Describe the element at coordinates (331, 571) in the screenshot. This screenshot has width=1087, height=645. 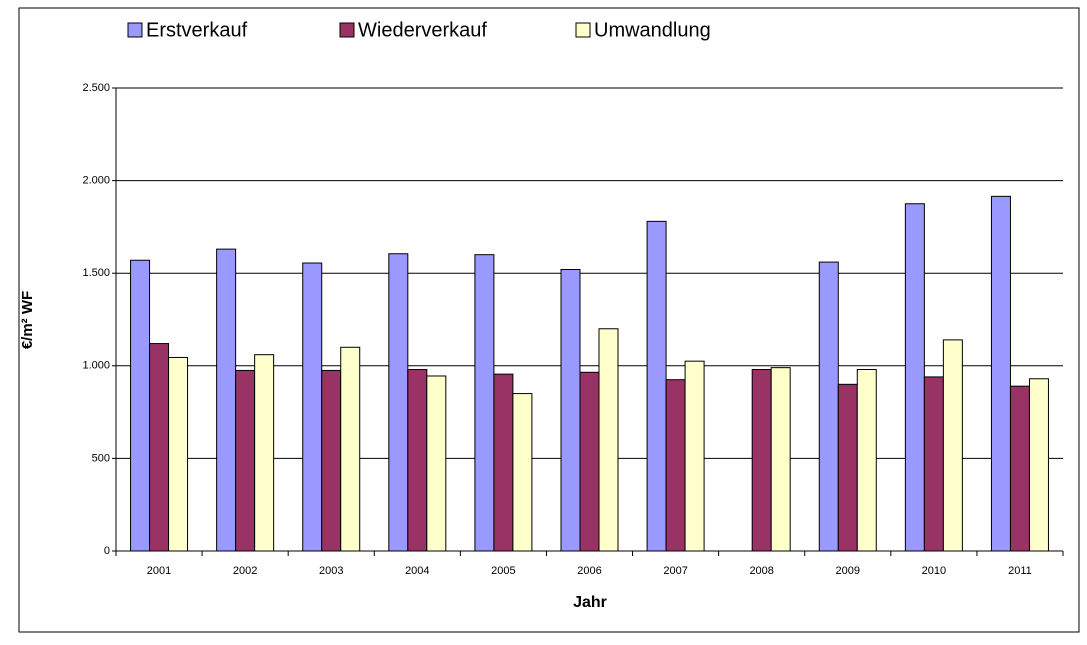
I see `x-tick-label: 2003` at that location.